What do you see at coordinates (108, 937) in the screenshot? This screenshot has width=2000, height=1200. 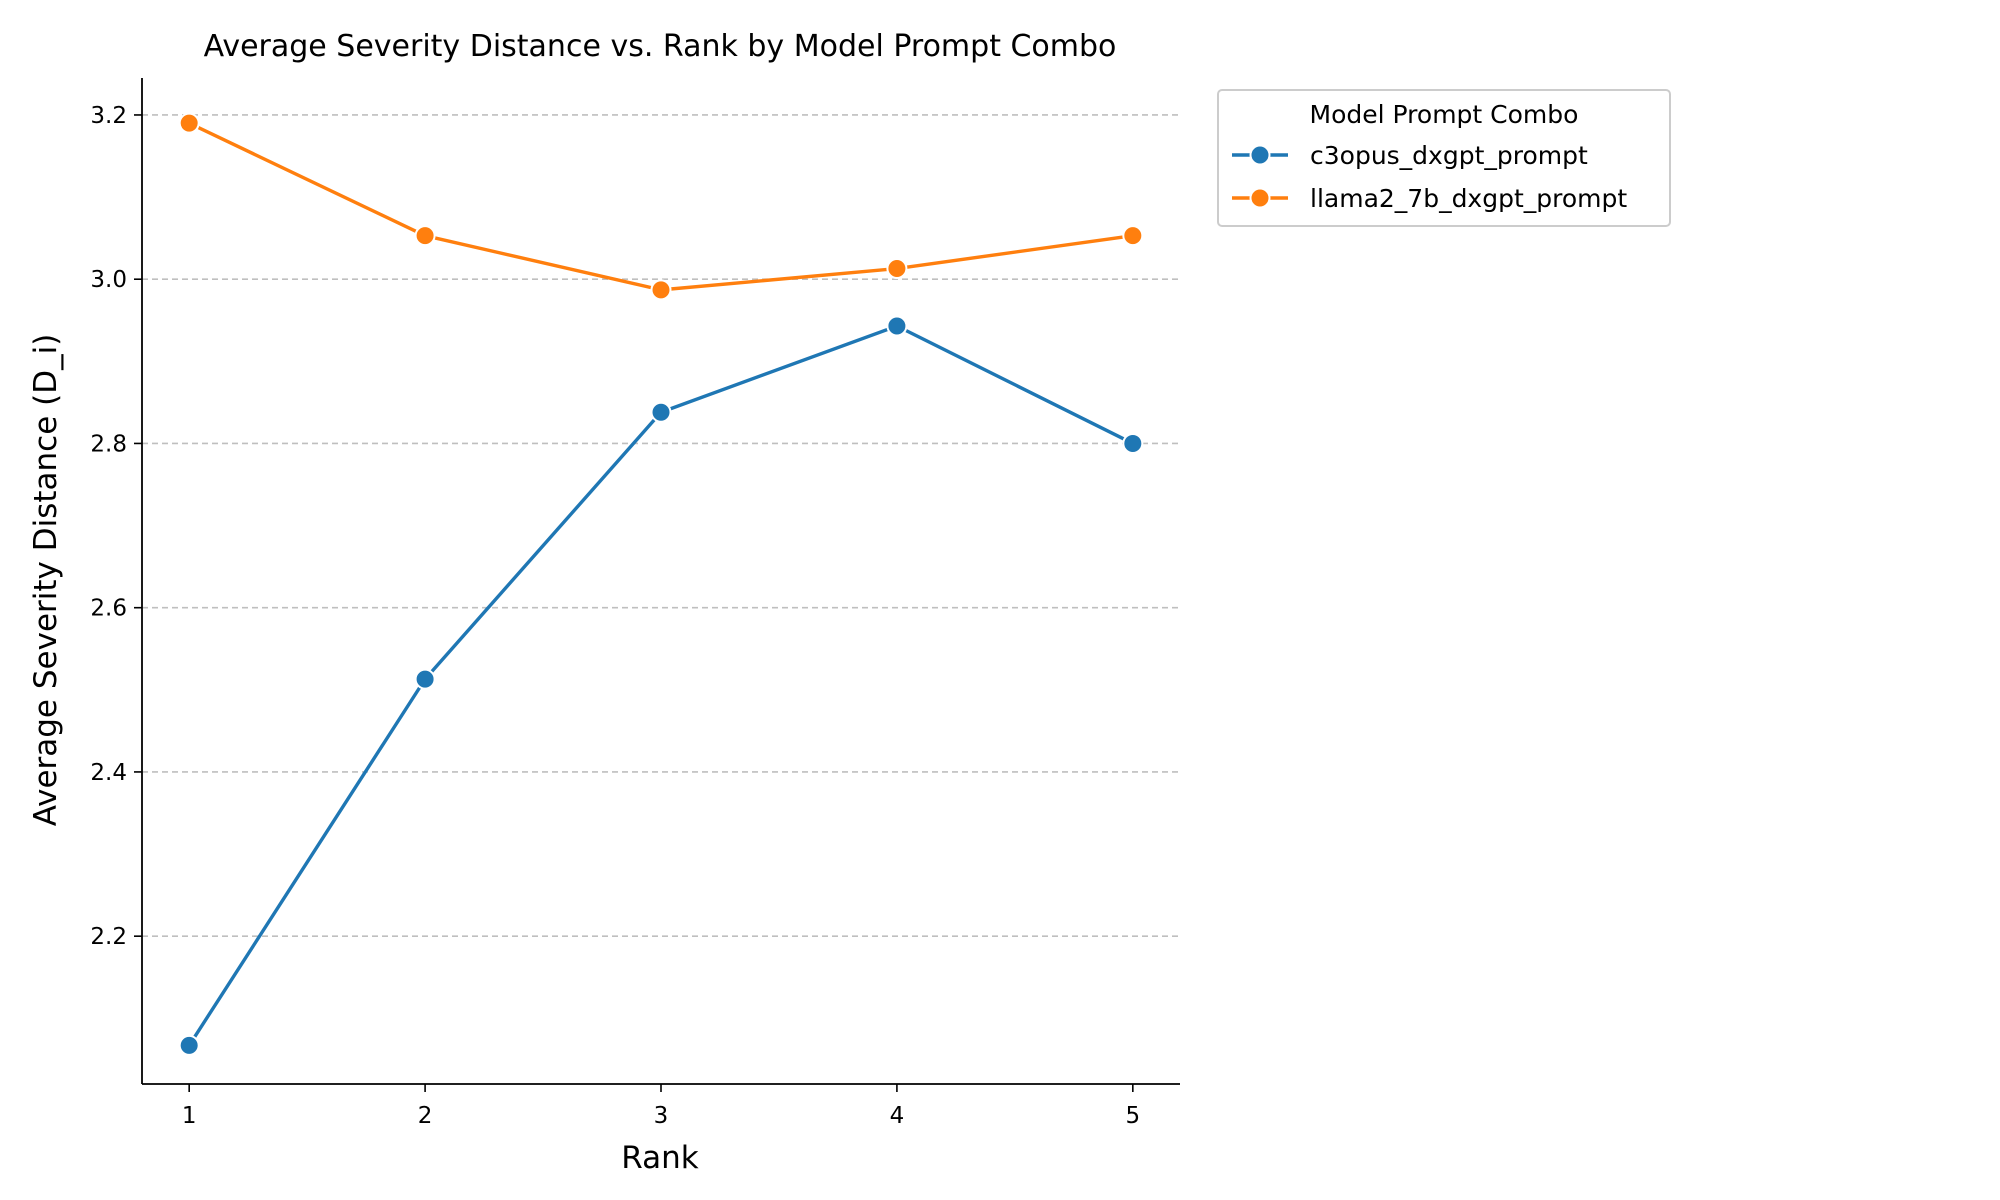 I see `y-tick-label: 2.2` at bounding box center [108, 937].